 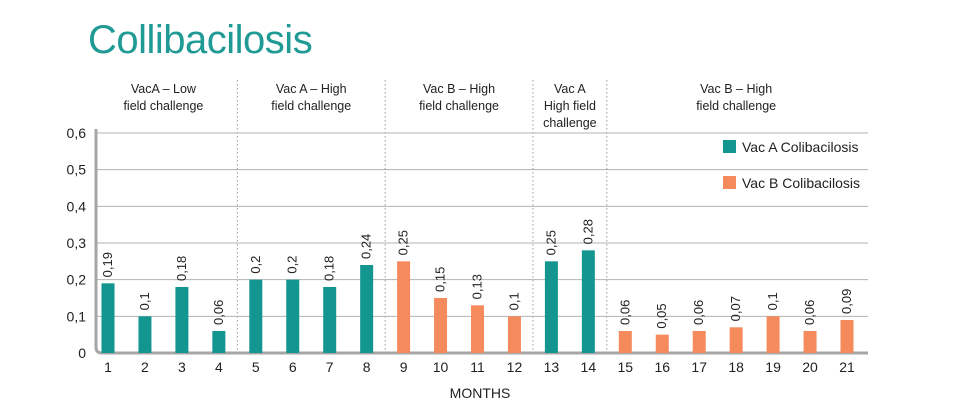 I want to click on x-tick-label: 8, so click(x=367, y=367).